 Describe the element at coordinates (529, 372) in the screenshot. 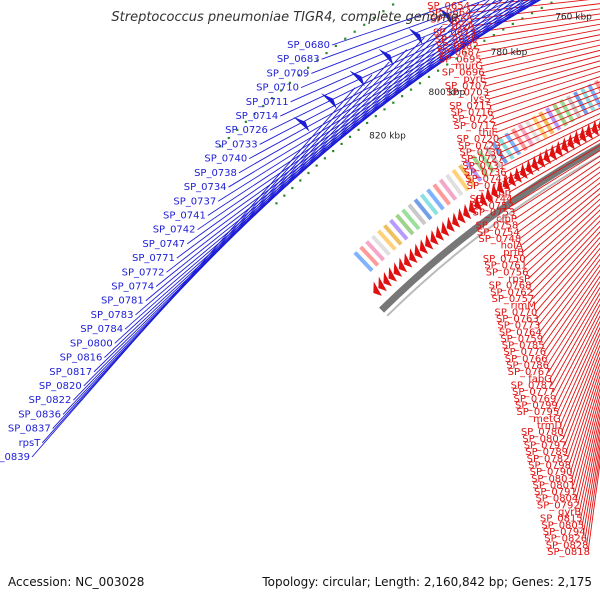

I see `right-gene-label: SP_0767` at that location.